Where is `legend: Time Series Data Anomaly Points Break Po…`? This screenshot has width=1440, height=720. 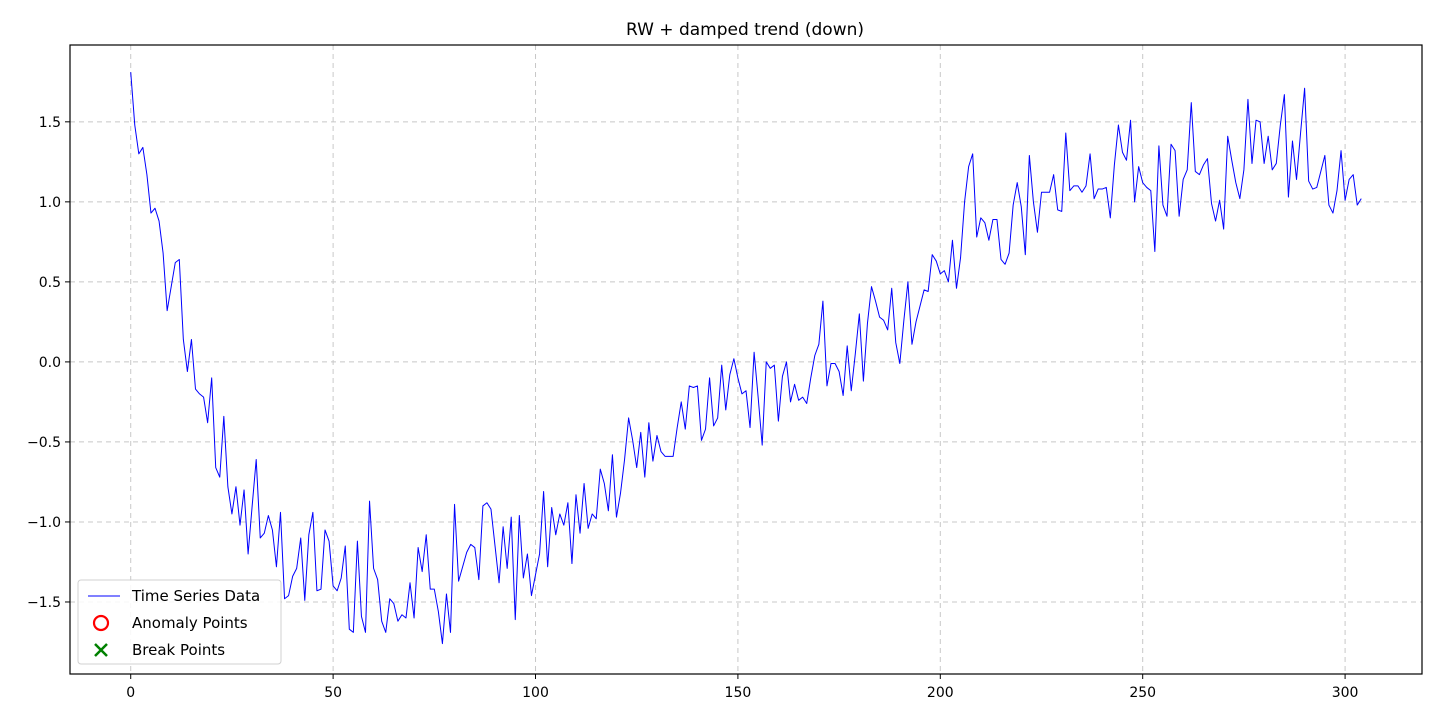
legend: Time Series Data Anomaly Points Break Po… is located at coordinates (179, 622).